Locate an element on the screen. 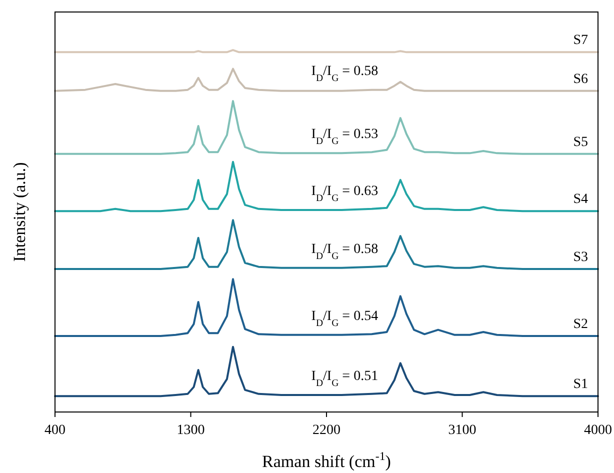 This screenshot has height=473, width=614. series-label: S7 is located at coordinates (580, 40).